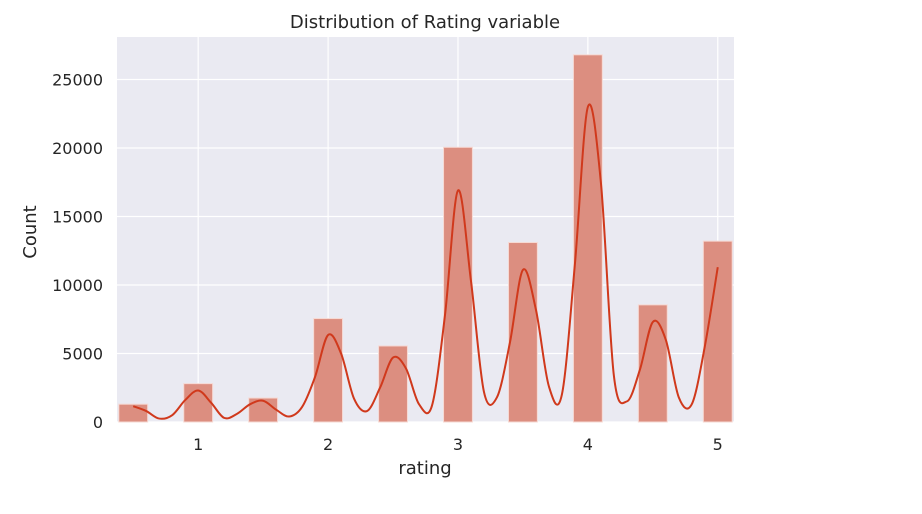 The image size is (922, 514). What do you see at coordinates (77, 285) in the screenshot?
I see `y-tick-label: 10000` at bounding box center [77, 285].